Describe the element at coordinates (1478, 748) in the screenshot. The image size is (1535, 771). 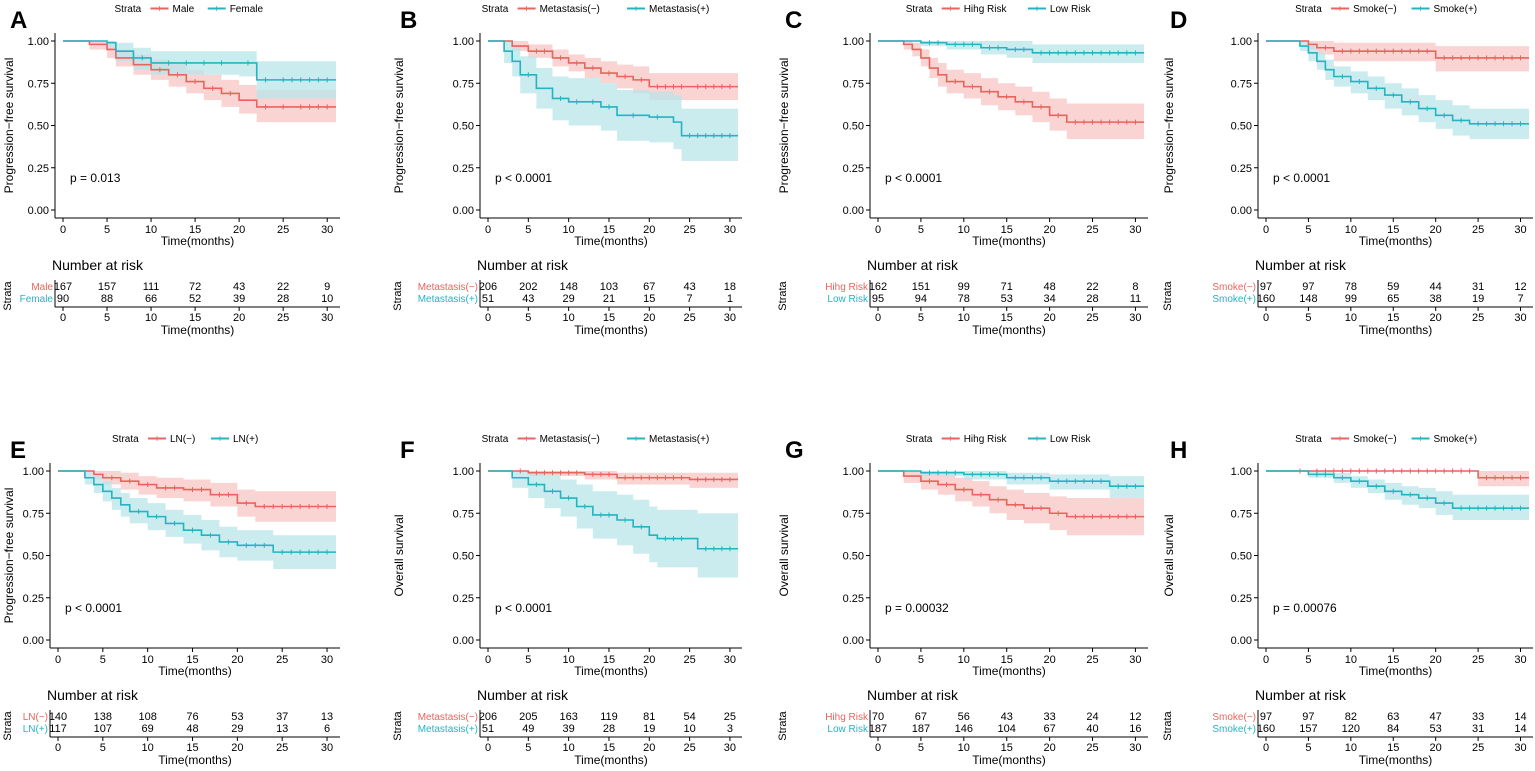
I see `risk-x-tick-label: 25` at that location.